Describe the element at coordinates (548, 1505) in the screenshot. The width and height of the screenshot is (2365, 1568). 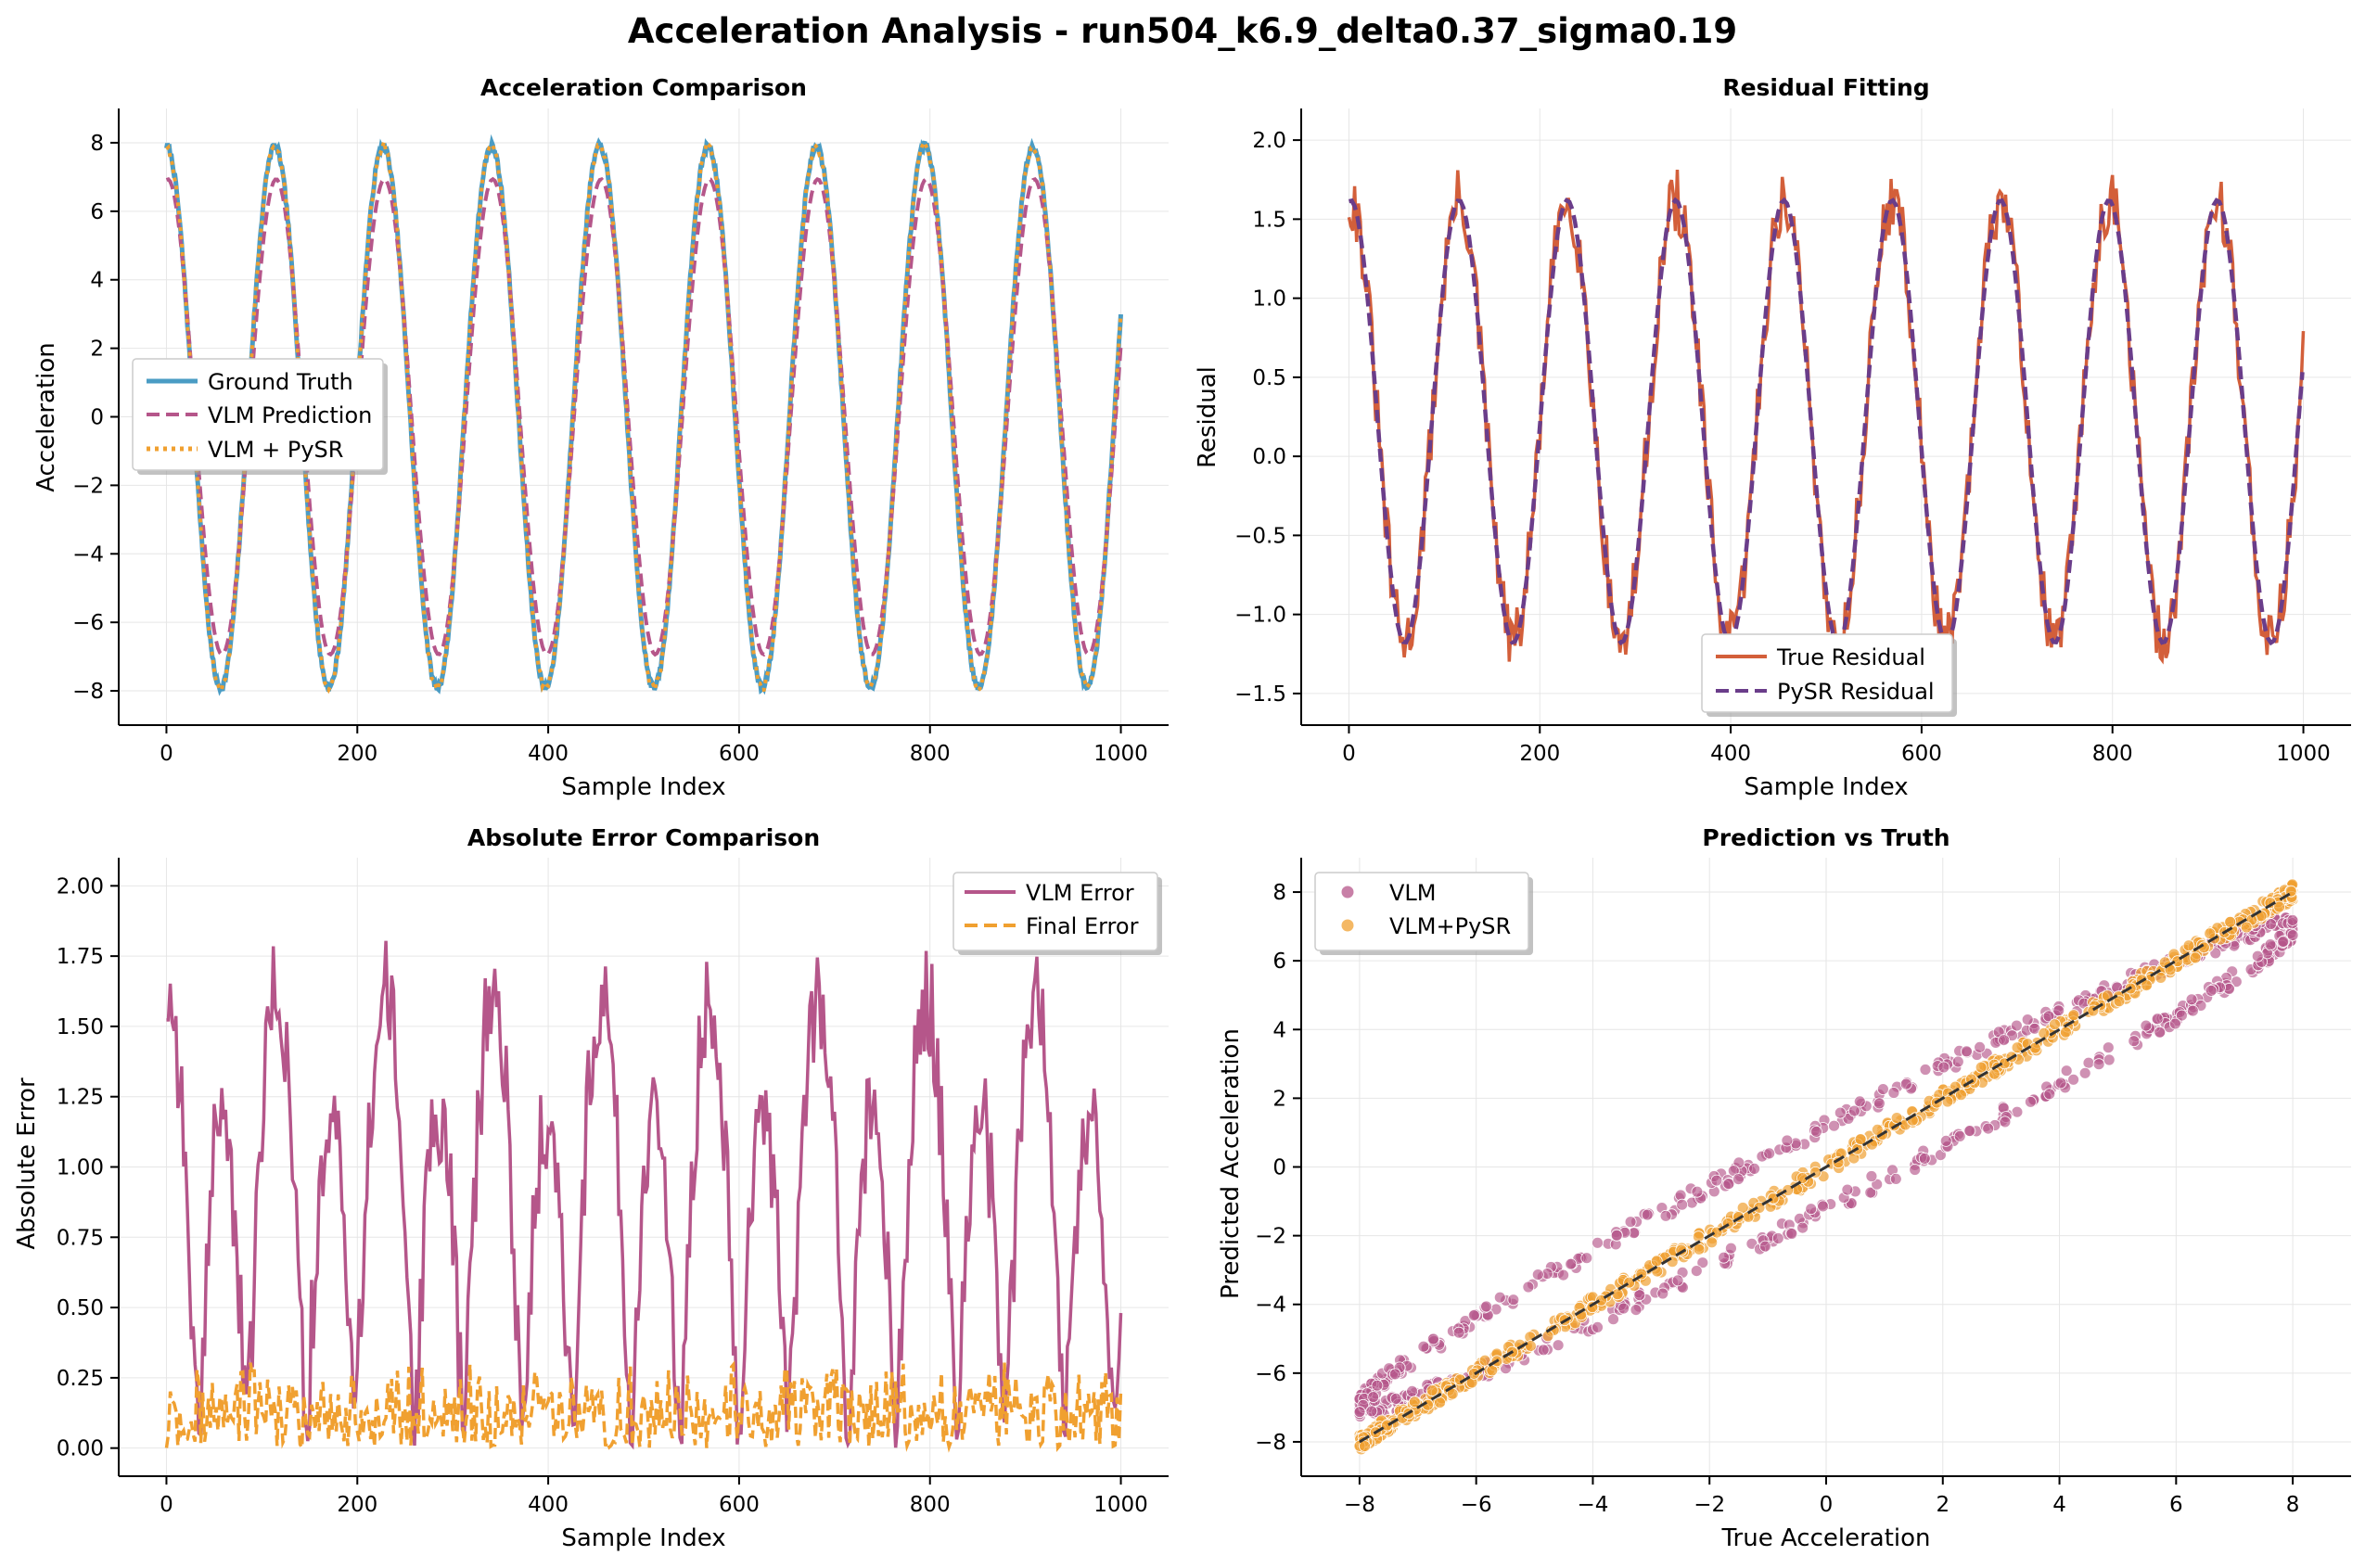
I see `x-tick-label: 400` at that location.